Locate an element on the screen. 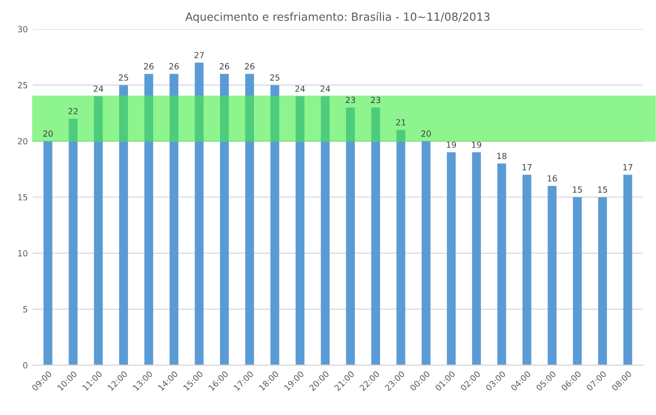 The height and width of the screenshot is (415, 656). data-label: 18 is located at coordinates (501, 156).